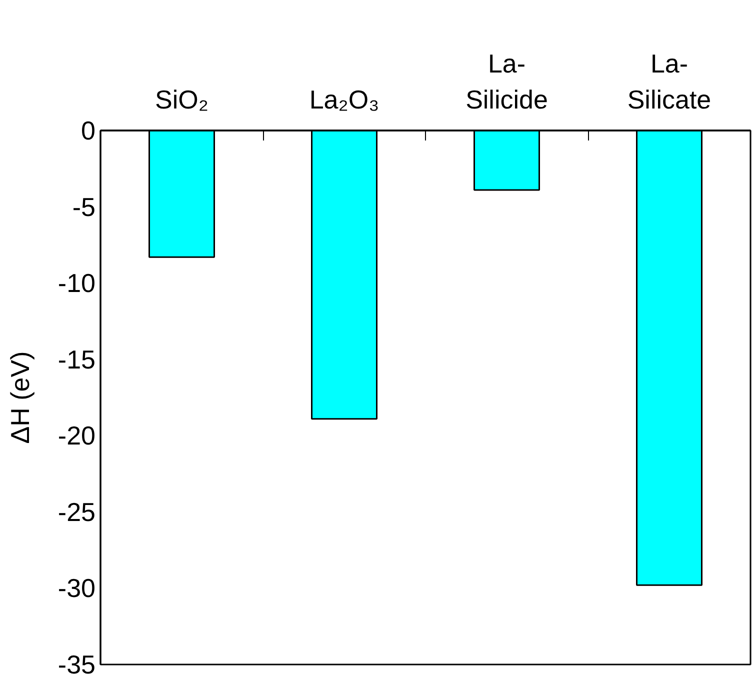  Describe the element at coordinates (507, 81) in the screenshot. I see `x-tick-label: La- Silicide` at that location.